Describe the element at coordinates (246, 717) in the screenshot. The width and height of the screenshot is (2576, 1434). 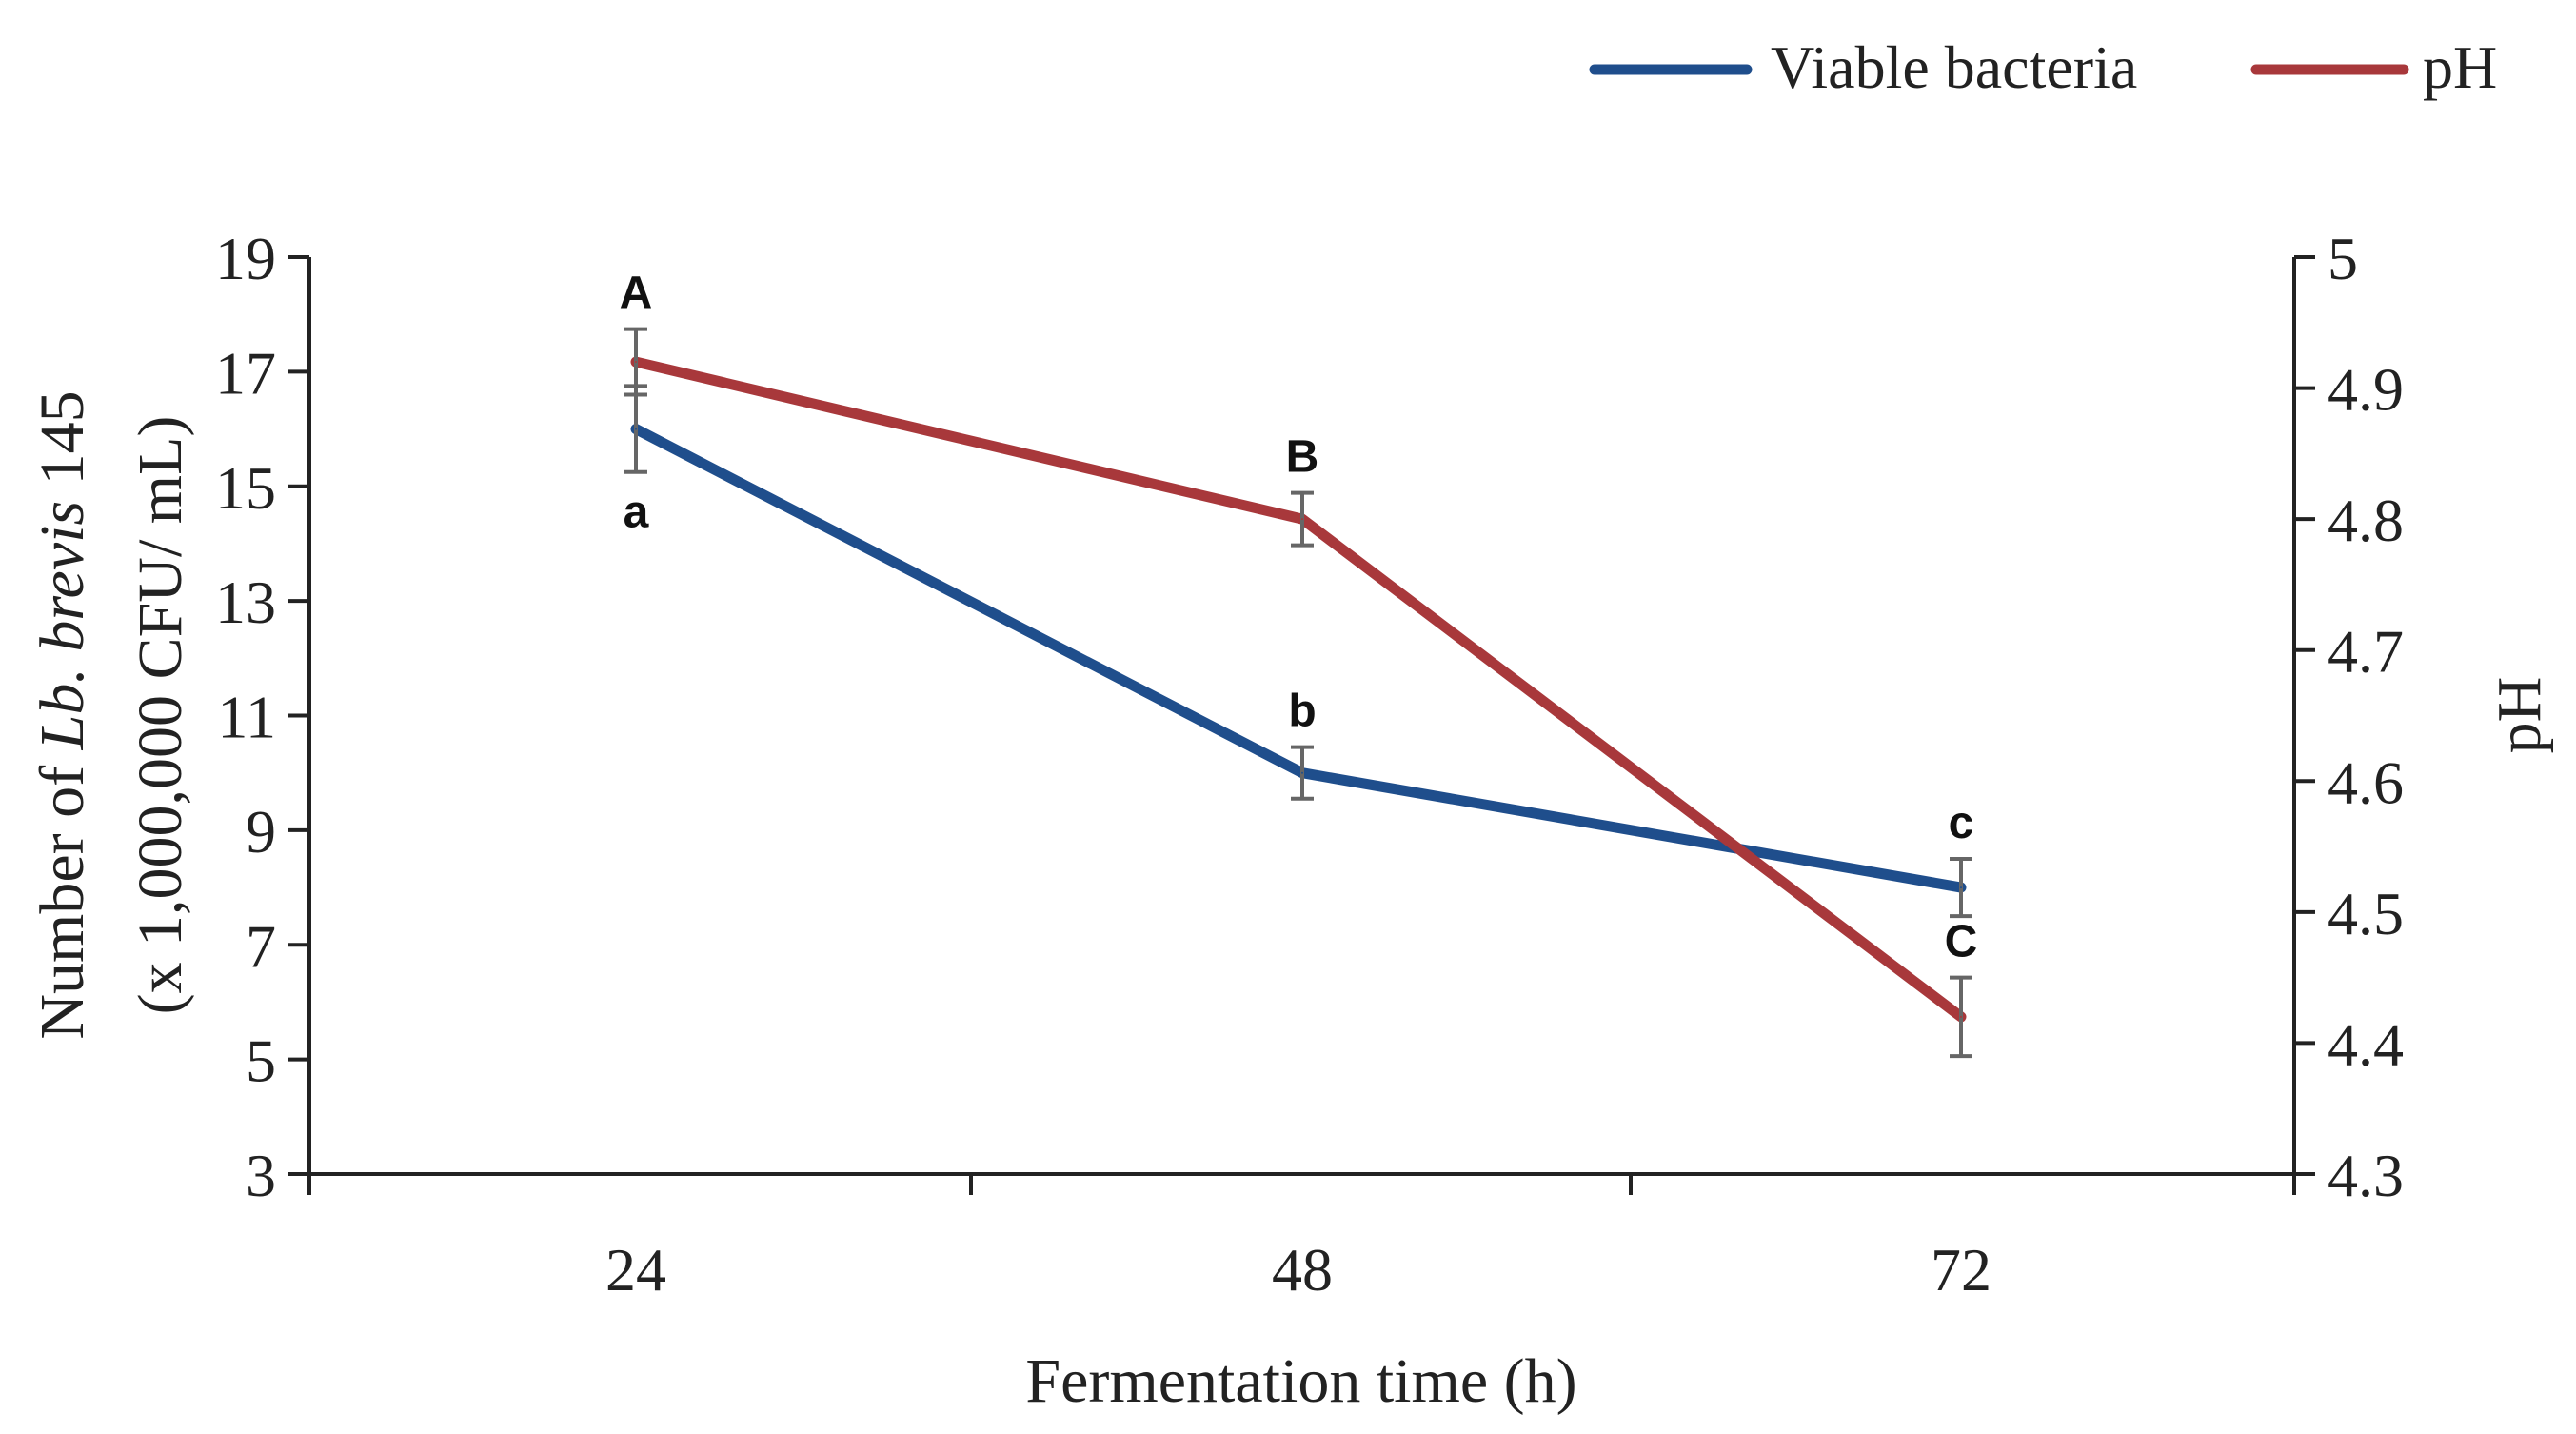
I see `left-tick-label: 11` at that location.